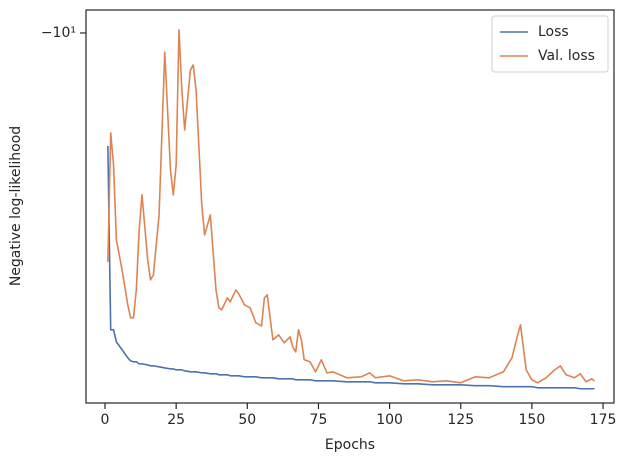 This screenshot has height=463, width=631. Describe the element at coordinates (247, 420) in the screenshot. I see `x-tick-label: 50` at that location.